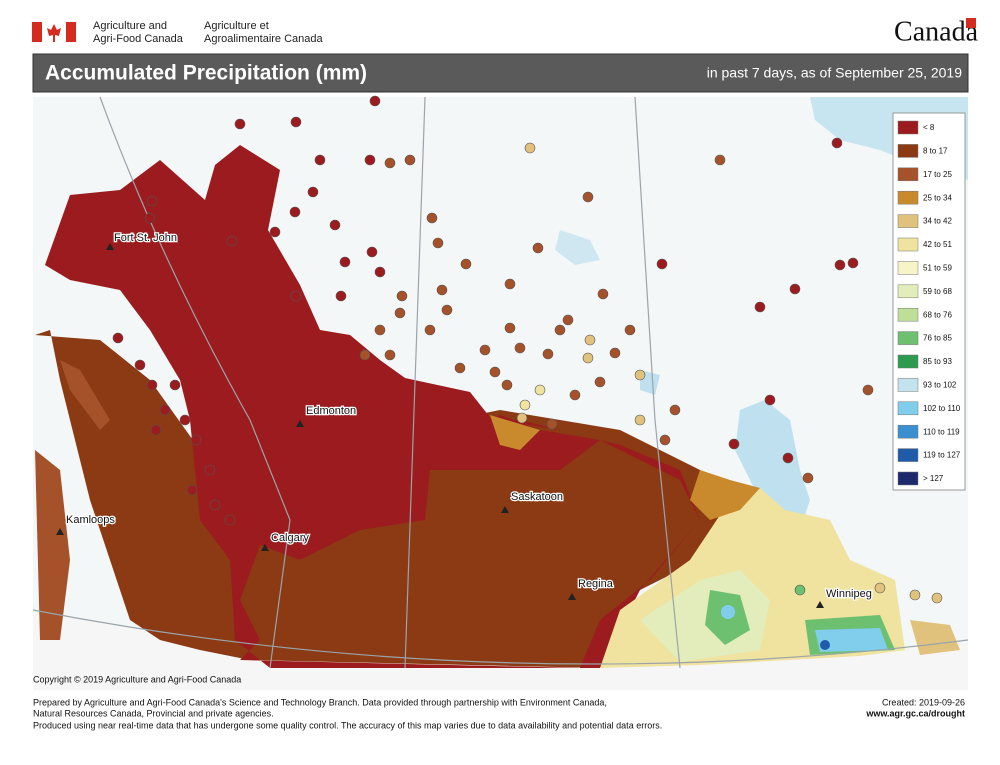 This screenshot has width=1000, height=765. What do you see at coordinates (936, 31) in the screenshot?
I see `wordmark: Canada` at bounding box center [936, 31].